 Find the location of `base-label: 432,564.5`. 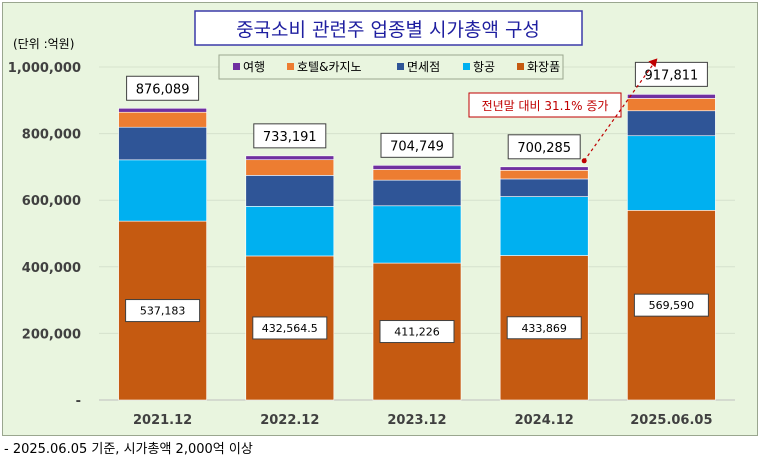

base-label: 432,564.5 is located at coordinates (290, 328).